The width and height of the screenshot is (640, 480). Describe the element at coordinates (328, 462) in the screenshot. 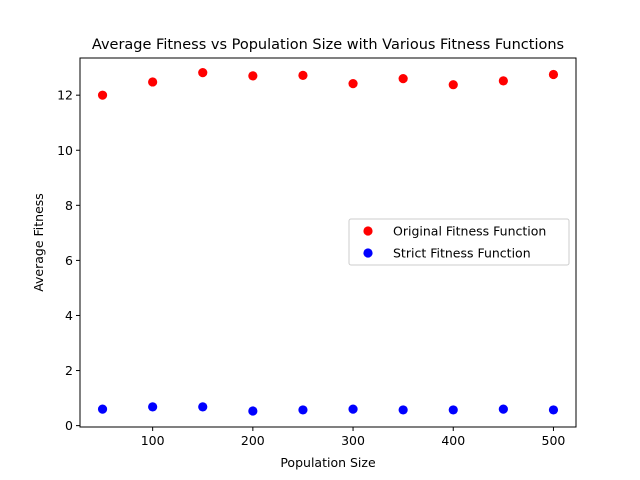

I see `x-axis-label: Population Size` at that location.